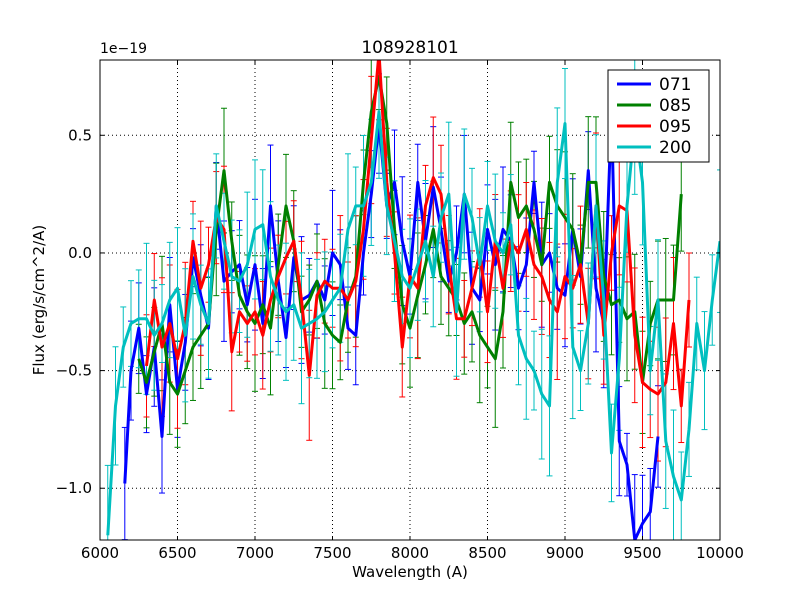 The width and height of the screenshot is (800, 600). I want to click on legend-label-085: 085, so click(675, 106).